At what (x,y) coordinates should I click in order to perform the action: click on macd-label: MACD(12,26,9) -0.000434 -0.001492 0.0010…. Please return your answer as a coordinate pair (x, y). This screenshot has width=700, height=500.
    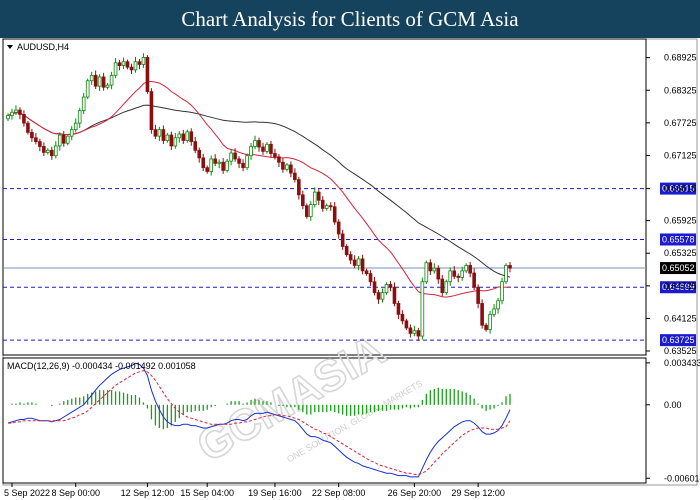
    Looking at the image, I should click on (101, 366).